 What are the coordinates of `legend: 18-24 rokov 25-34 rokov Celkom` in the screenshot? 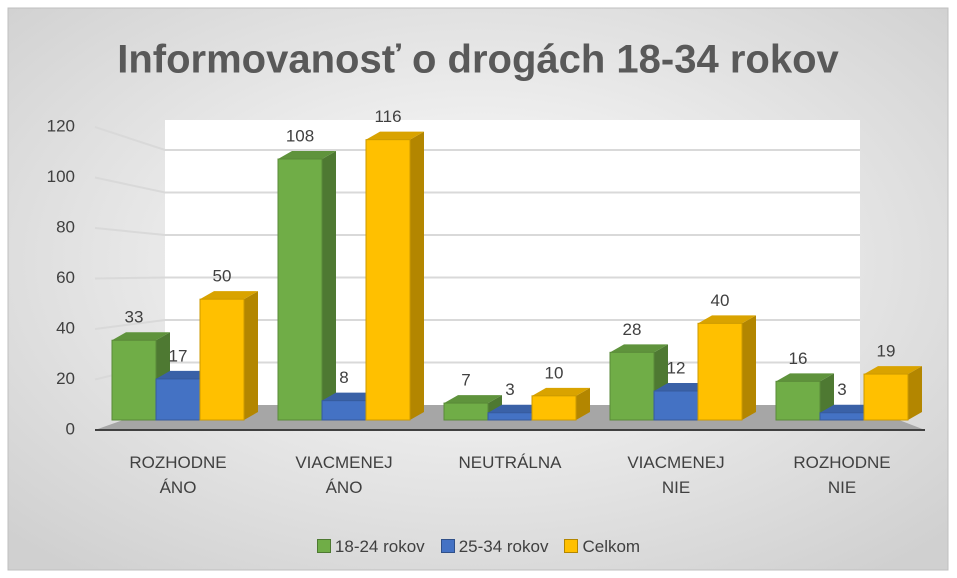 It's located at (478, 547).